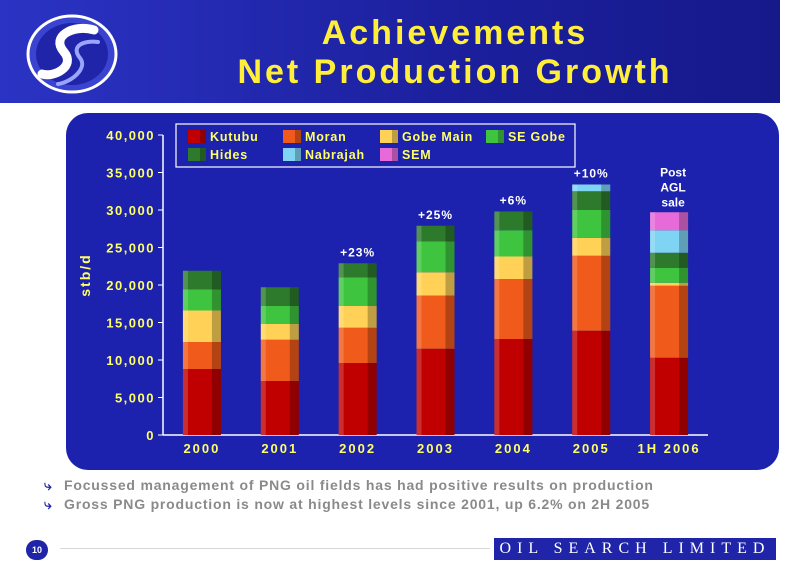 The height and width of the screenshot is (566, 800). I want to click on legend-label: Nabrajah, so click(335, 155).